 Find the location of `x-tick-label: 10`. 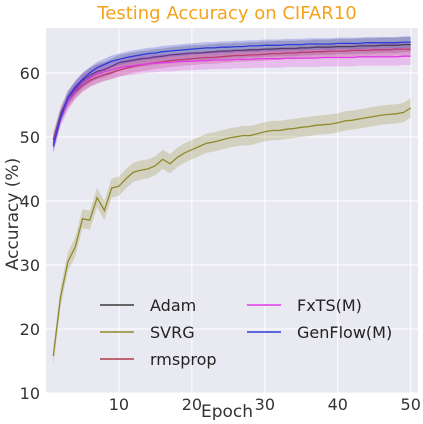

x-tick-label: 10 is located at coordinates (119, 404).